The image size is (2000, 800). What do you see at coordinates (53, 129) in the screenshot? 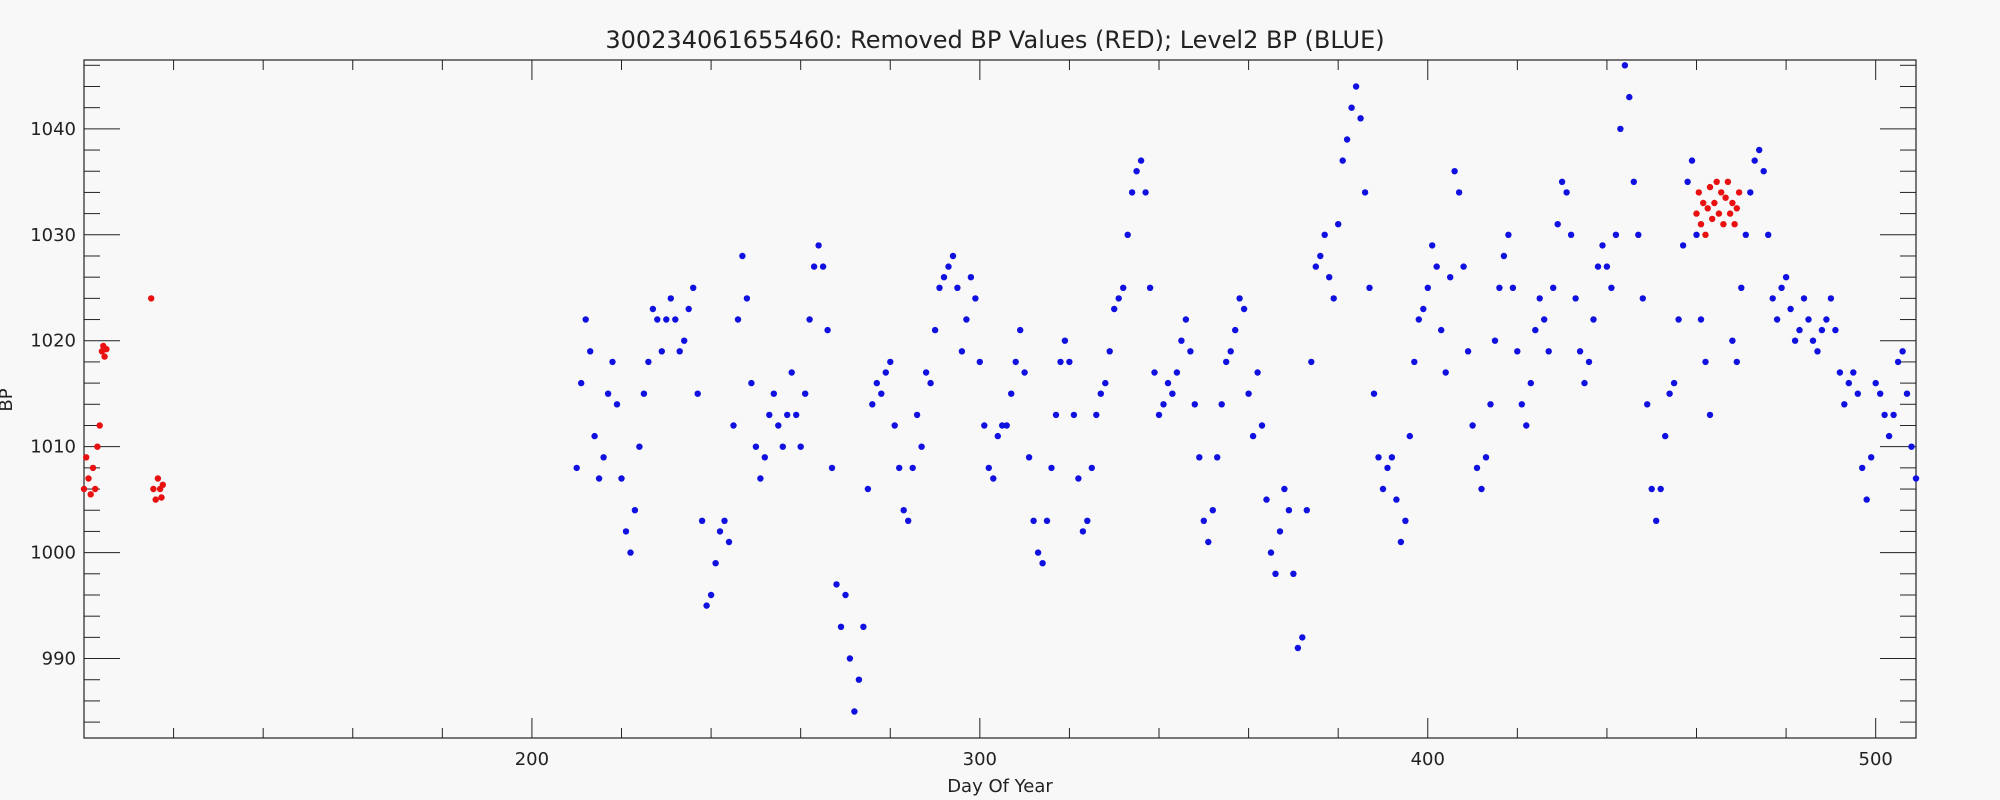
I see `y-tick-label: 1040` at bounding box center [53, 129].